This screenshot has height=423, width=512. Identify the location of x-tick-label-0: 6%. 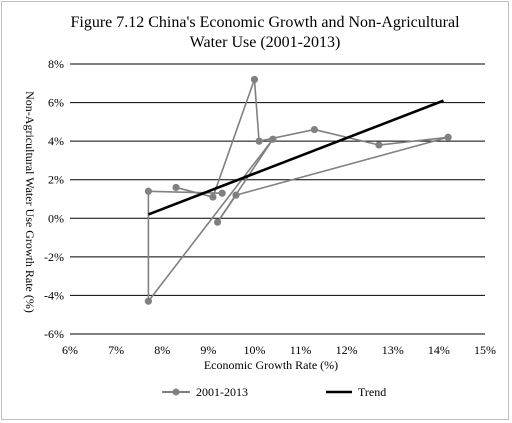
(70, 350).